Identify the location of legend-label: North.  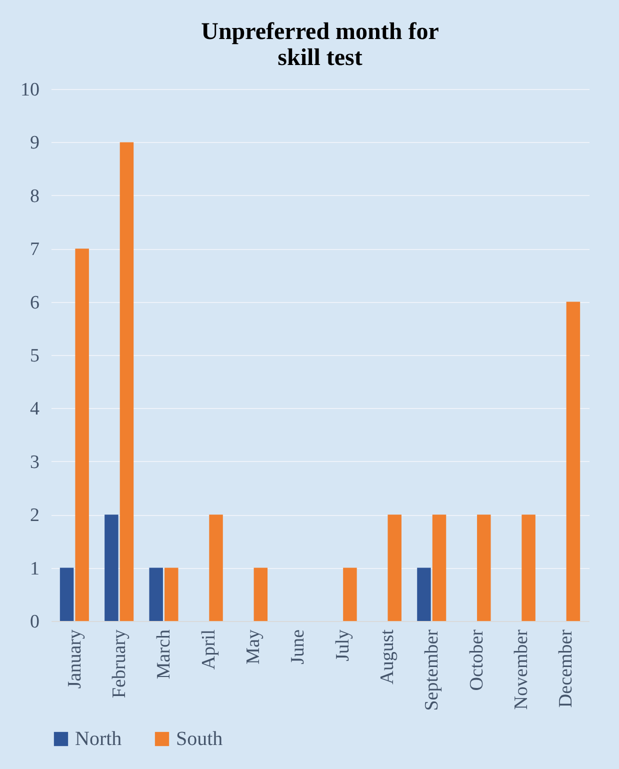
(98, 739).